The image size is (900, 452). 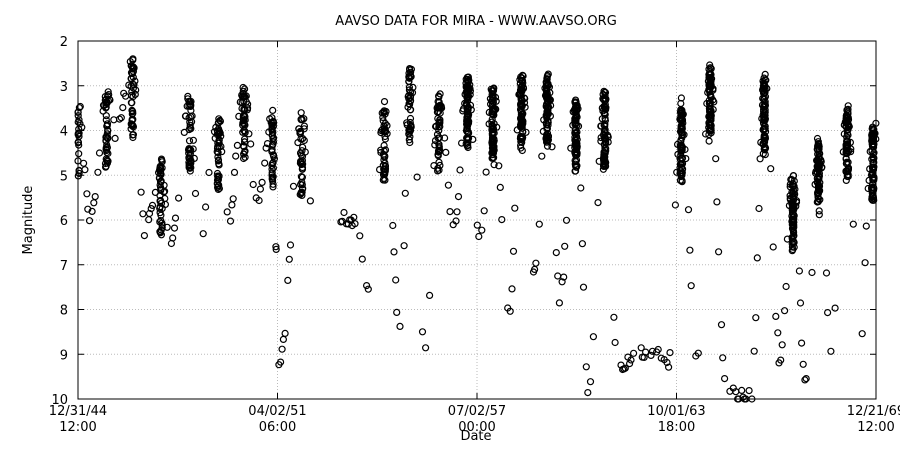 What do you see at coordinates (28, 220) in the screenshot?
I see `y-axis-label: Magnitude` at bounding box center [28, 220].